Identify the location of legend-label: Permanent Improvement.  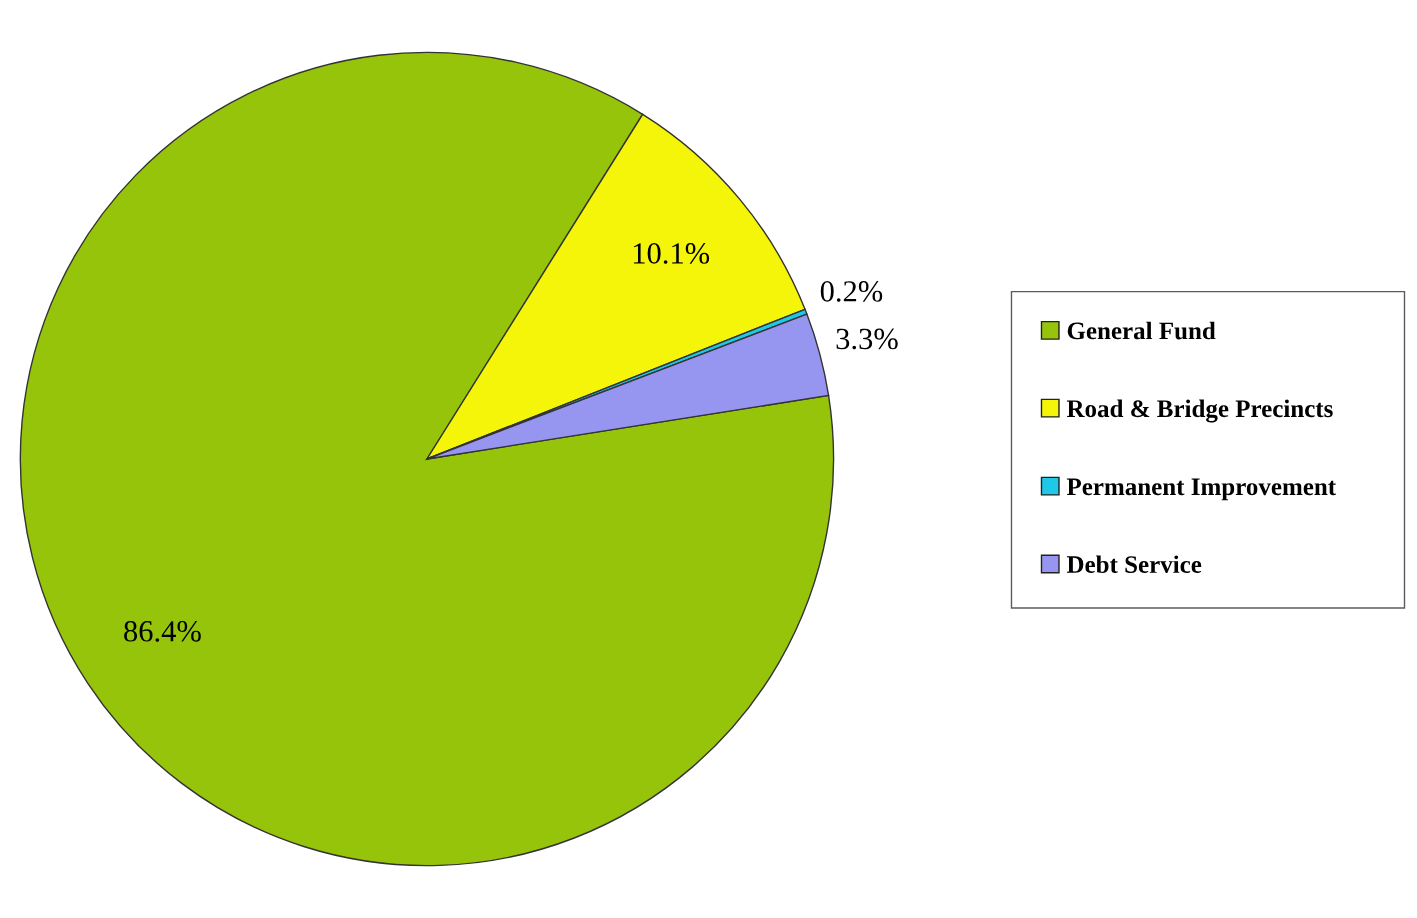
(1201, 489).